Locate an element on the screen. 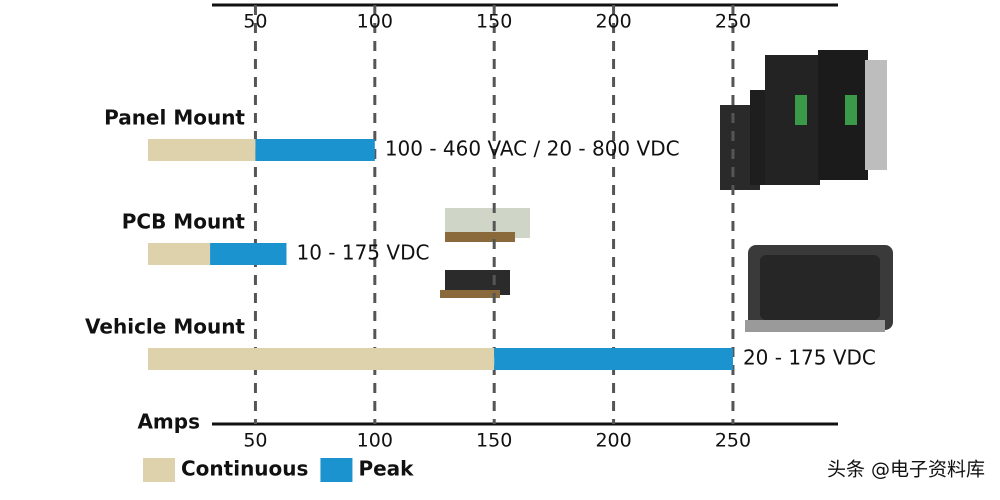  legend-label: Continuous is located at coordinates (244, 469).